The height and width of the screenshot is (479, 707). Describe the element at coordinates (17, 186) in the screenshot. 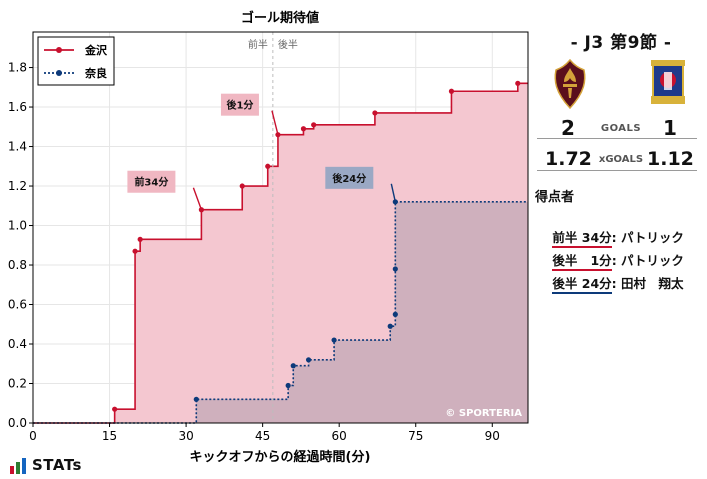

I see `y-tick-label: 1.2` at that location.